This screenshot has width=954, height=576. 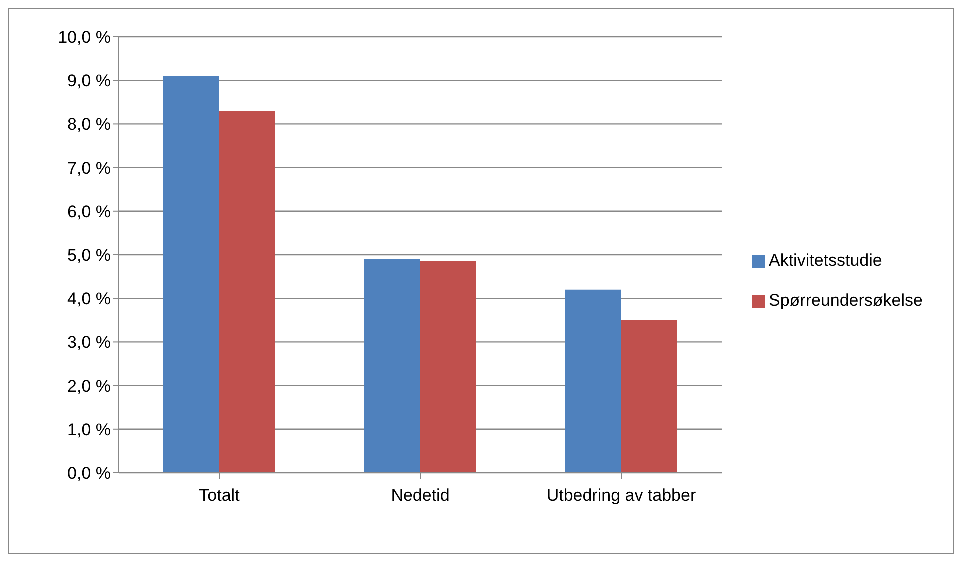 I want to click on x-tick-label: Utbedring av tabber, so click(x=621, y=496).